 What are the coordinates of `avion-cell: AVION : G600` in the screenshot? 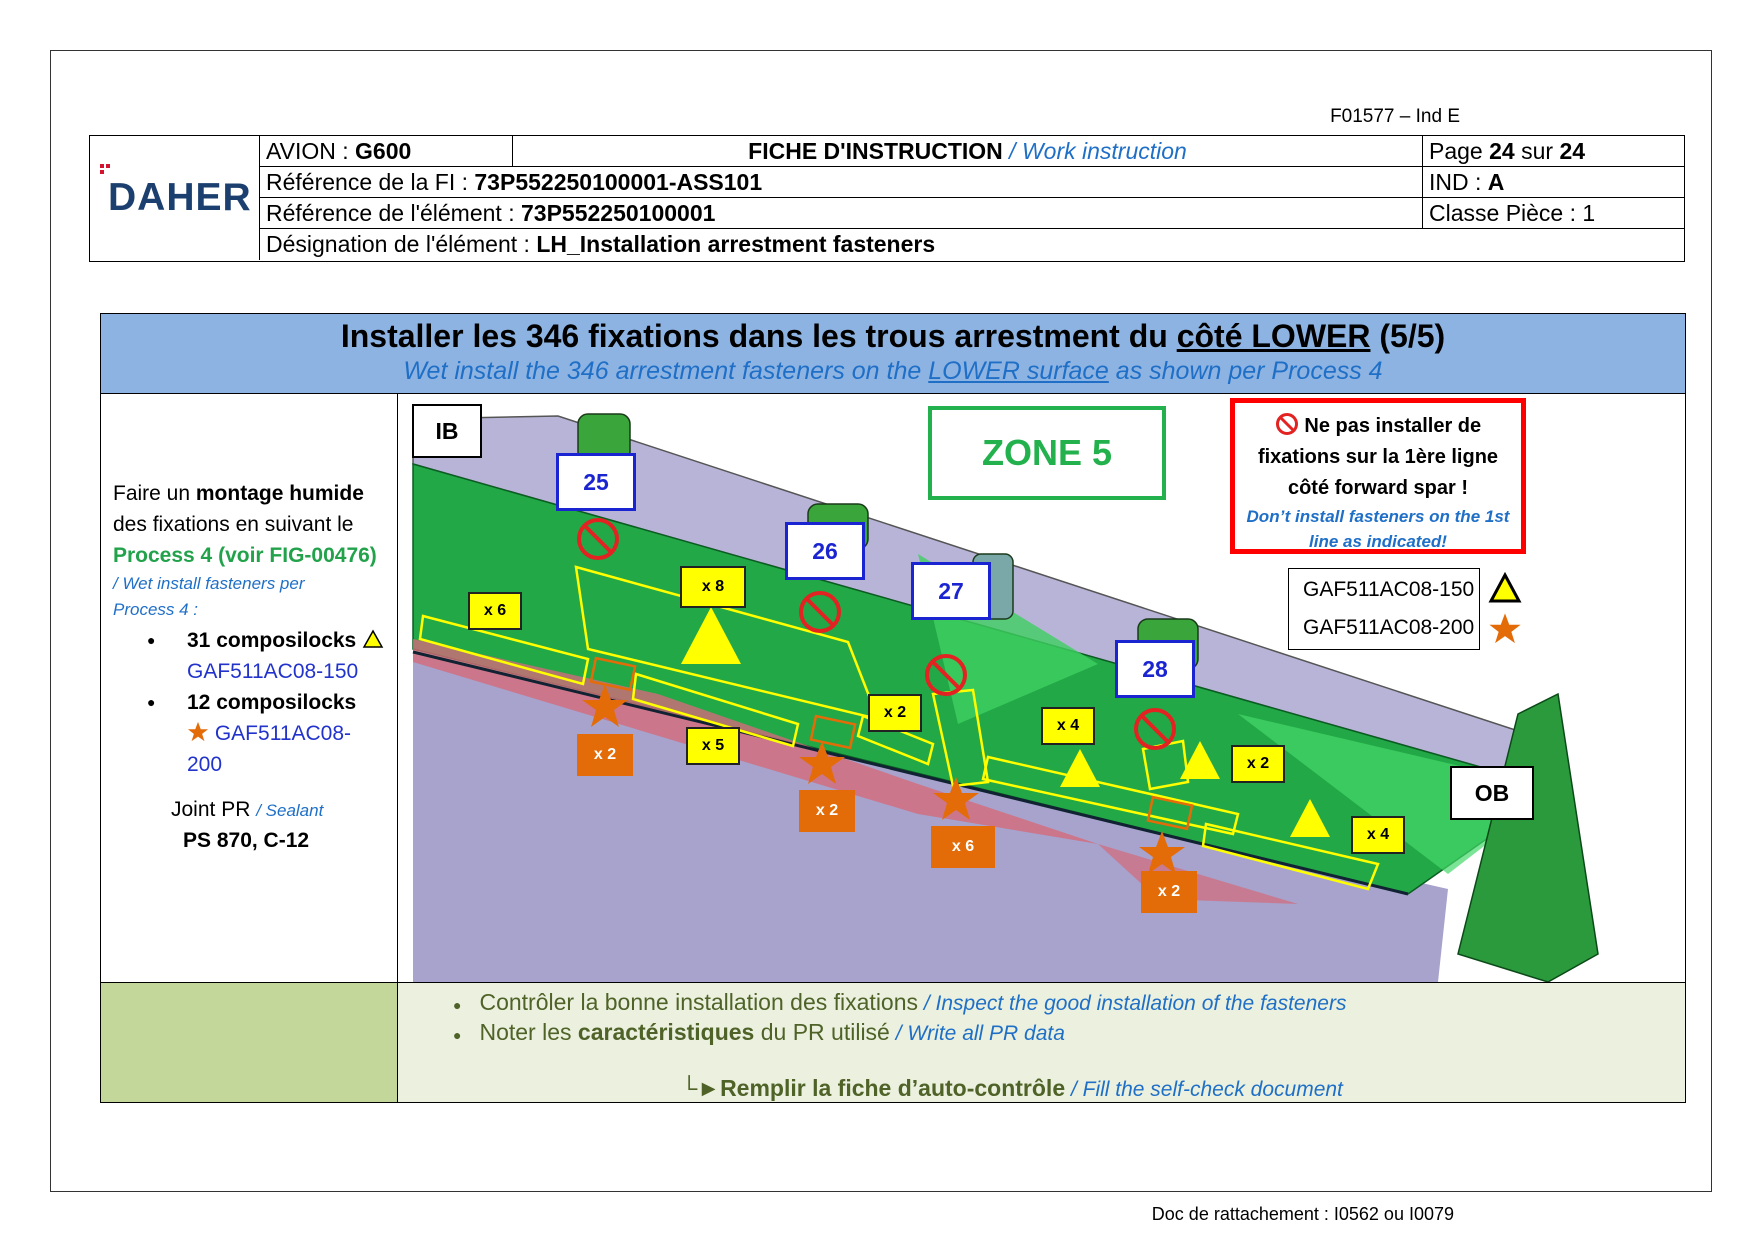 It's located at (386, 151).